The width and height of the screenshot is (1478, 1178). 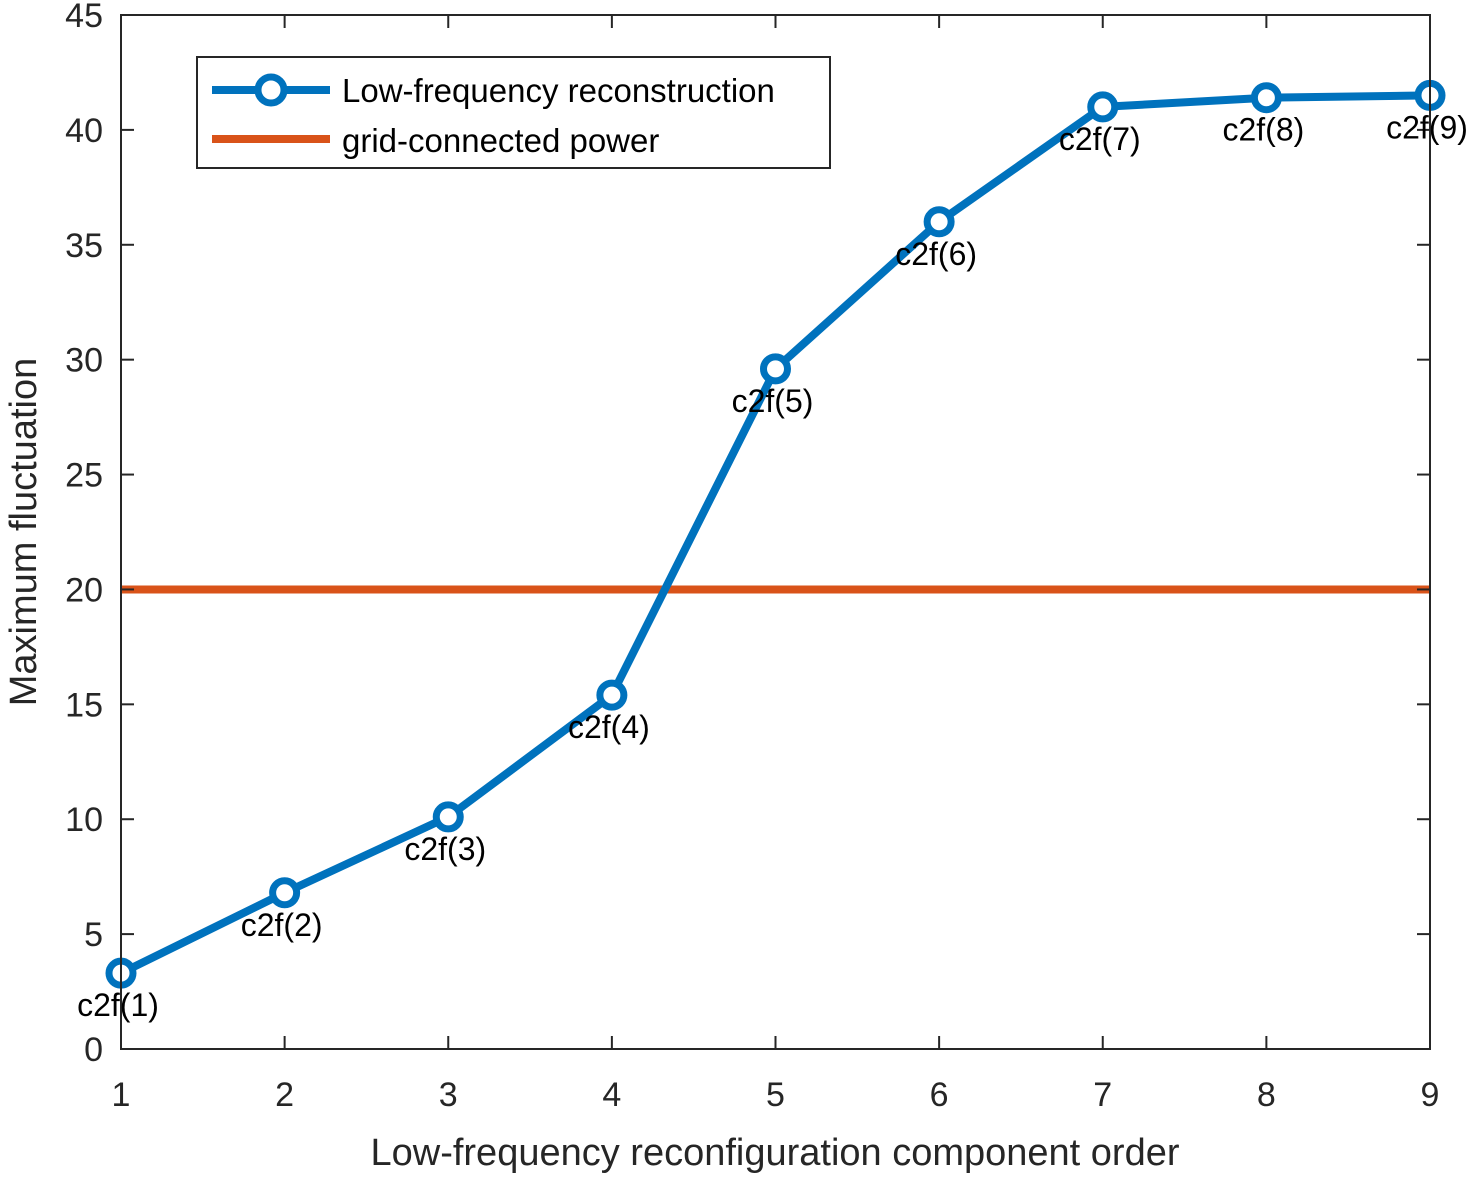 What do you see at coordinates (84, 476) in the screenshot?
I see `y-tick-label-25: 25` at bounding box center [84, 476].